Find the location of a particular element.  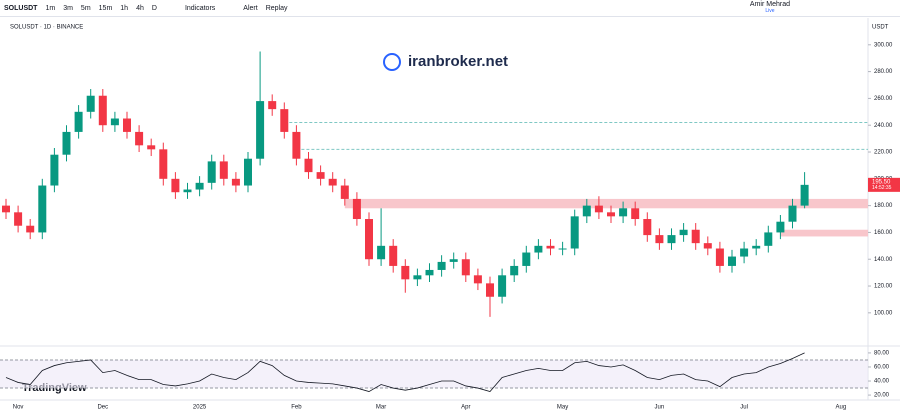

zone is located at coordinates (824, 233).